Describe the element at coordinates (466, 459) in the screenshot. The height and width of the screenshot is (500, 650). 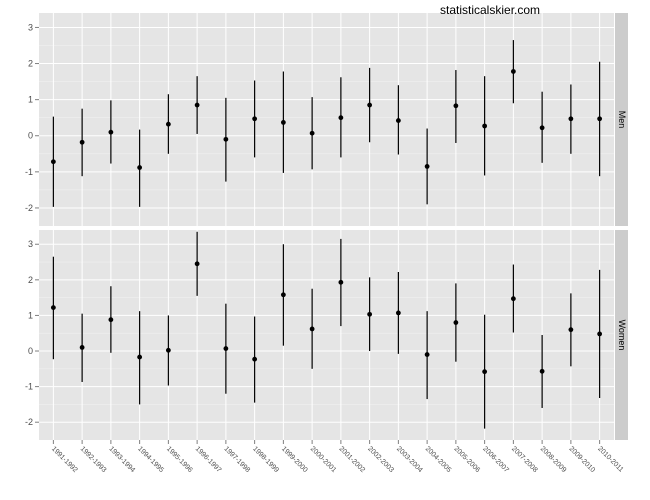
I see `x-tick-label: 2005-2006` at that location.